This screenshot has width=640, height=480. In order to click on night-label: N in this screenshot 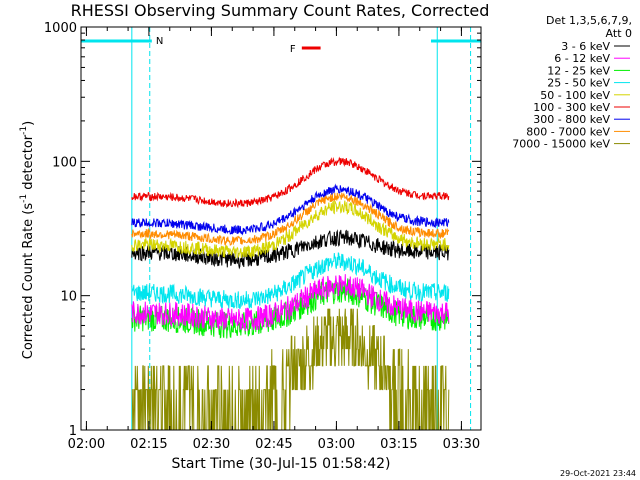, I will do `click(159, 41)`.